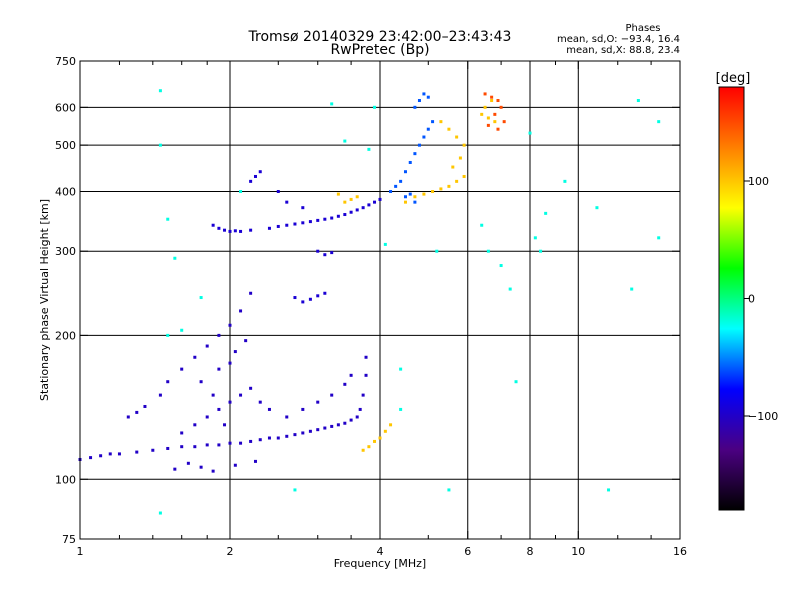  Describe the element at coordinates (65, 335) in the screenshot. I see `y-tick-label: 200` at that location.